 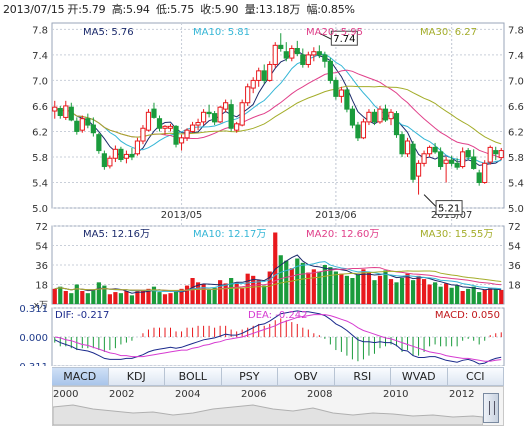 What do you see at coordinates (32, 364) in the screenshot?
I see `macd-tick-left: -0.311` at bounding box center [32, 364].